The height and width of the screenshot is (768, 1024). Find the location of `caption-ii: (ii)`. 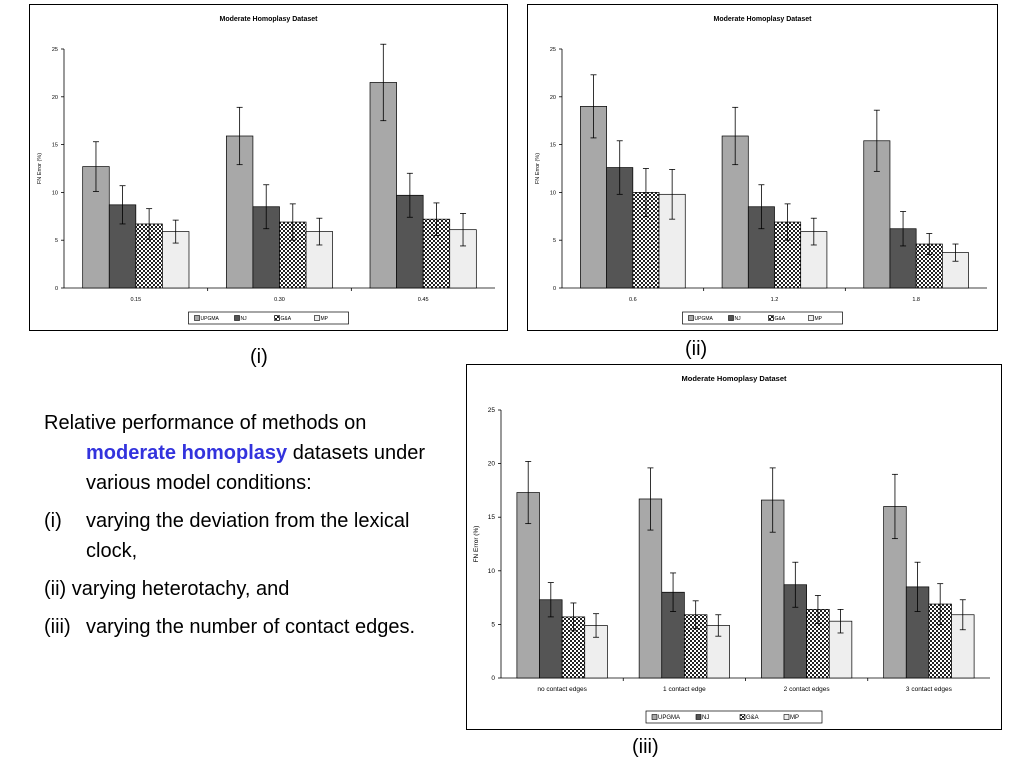

caption-ii: (ii) is located at coordinates (696, 349).